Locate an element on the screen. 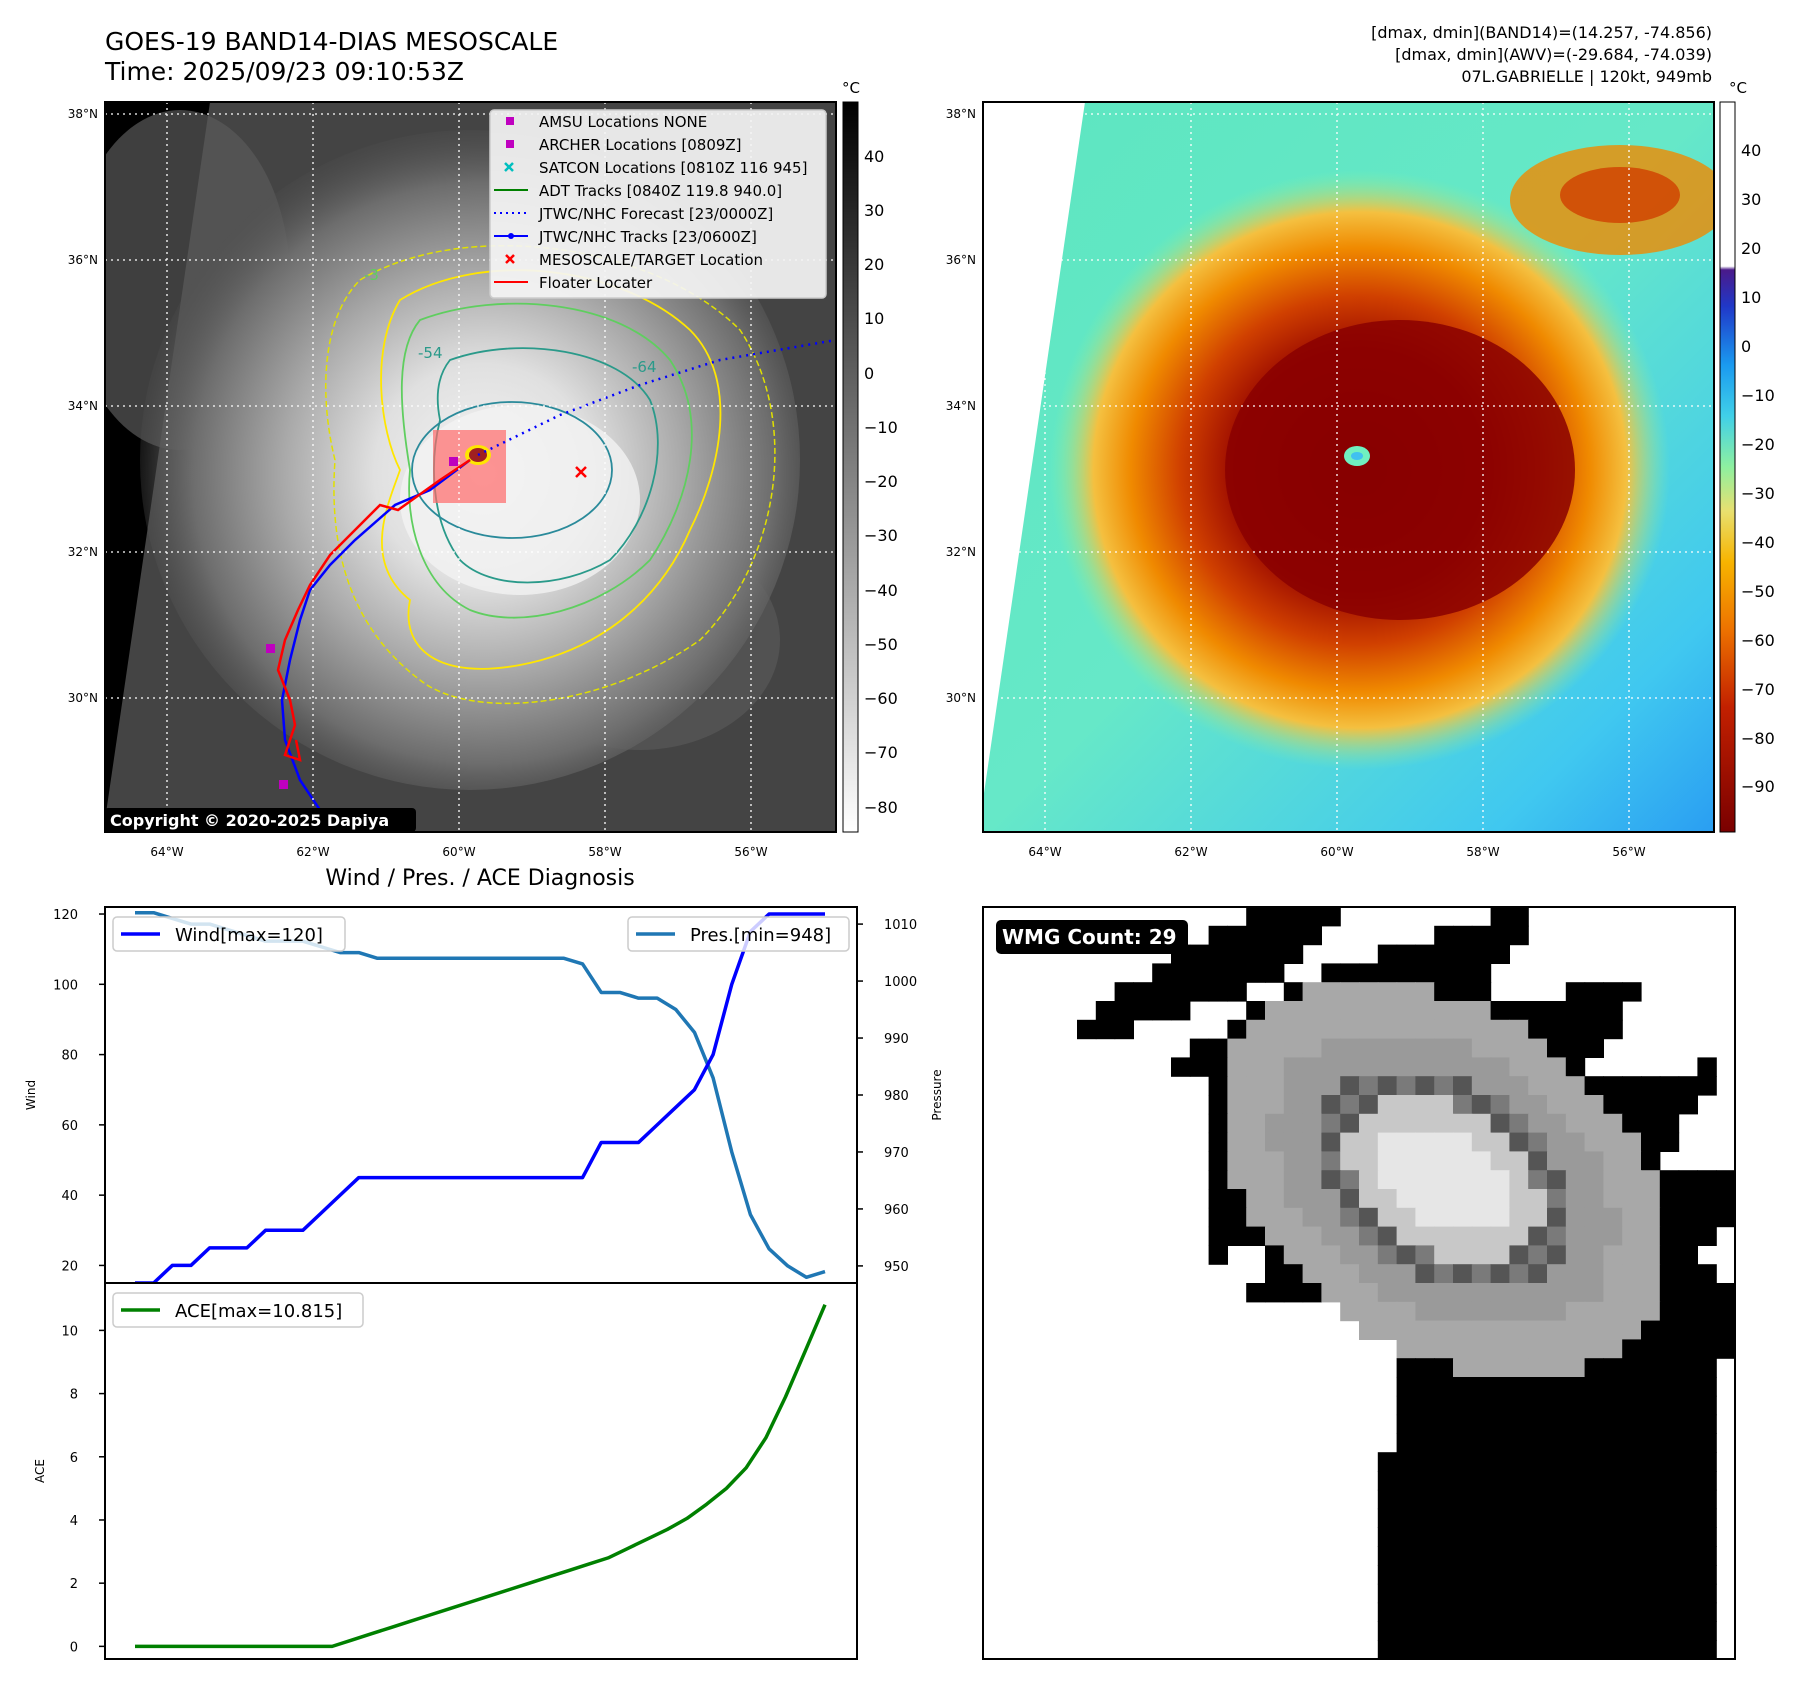 This screenshot has height=1690, width=1797. contour-yellow is located at coordinates (551, 469).